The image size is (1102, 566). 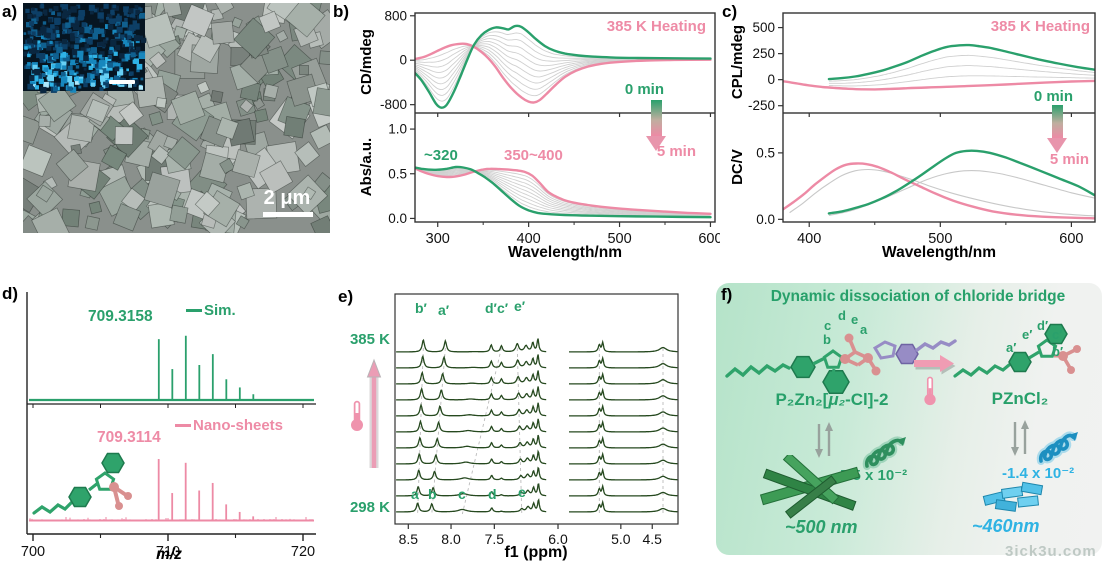 What do you see at coordinates (1011, 347) in the screenshot?
I see `monomer-proton-label: a′` at bounding box center [1011, 347].